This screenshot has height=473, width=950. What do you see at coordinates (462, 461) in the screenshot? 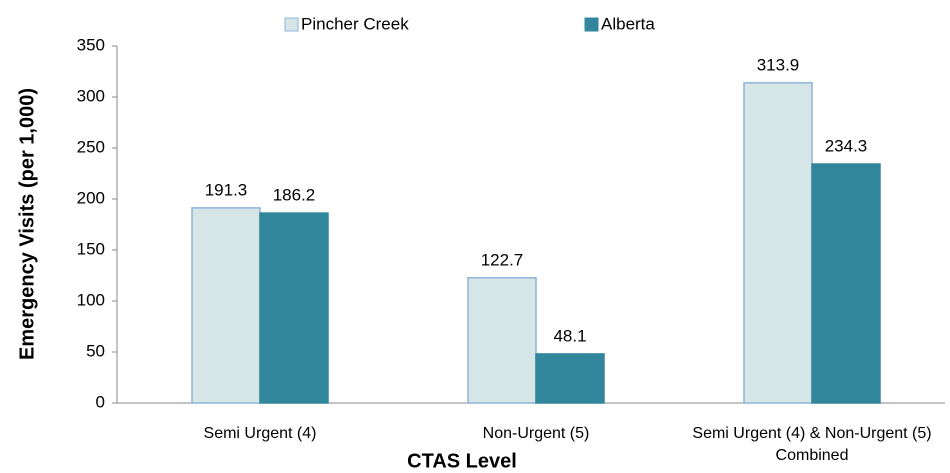
I see `x-axis-title: CTAS Level` at bounding box center [462, 461].